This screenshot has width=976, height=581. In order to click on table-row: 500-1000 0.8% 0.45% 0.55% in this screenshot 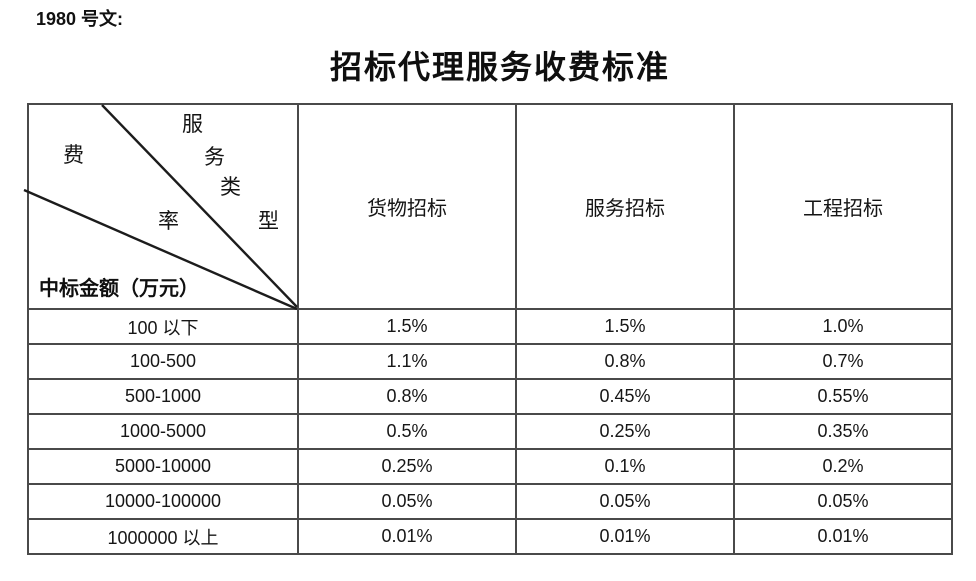, I will do `click(490, 396)`.